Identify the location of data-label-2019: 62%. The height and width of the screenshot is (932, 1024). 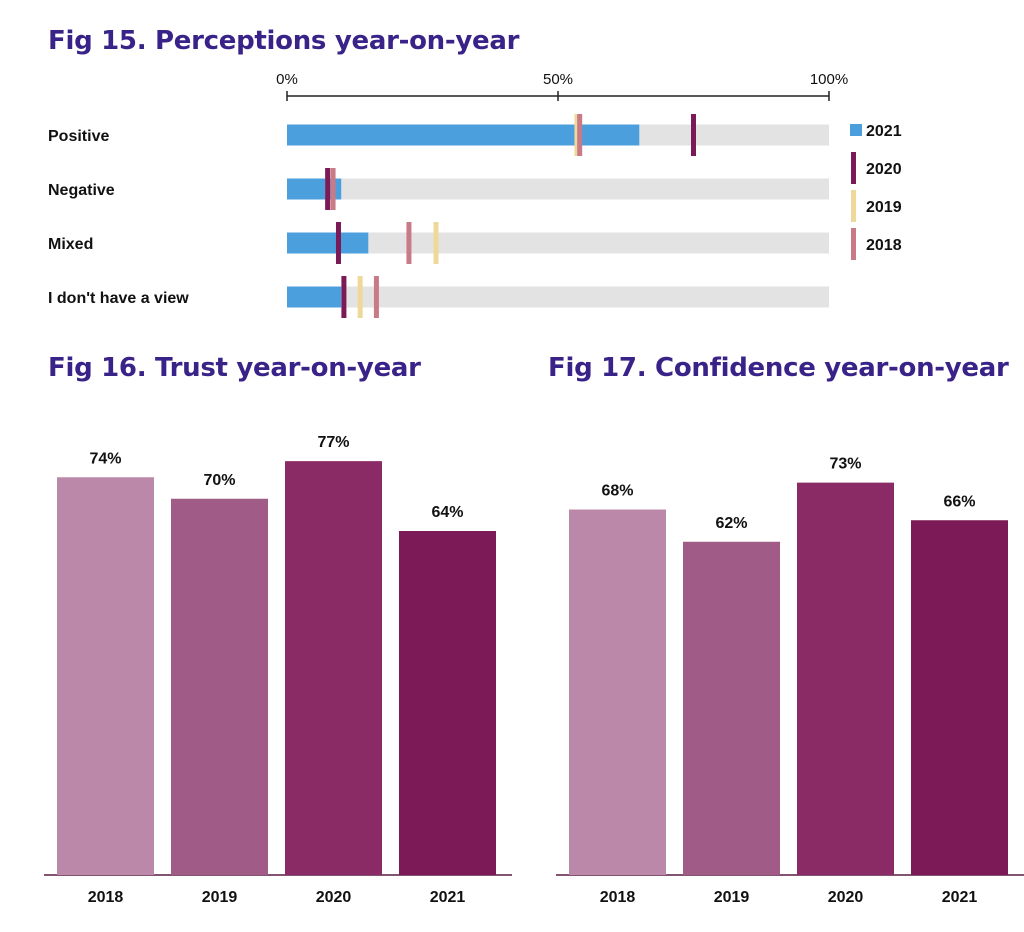
(731, 523).